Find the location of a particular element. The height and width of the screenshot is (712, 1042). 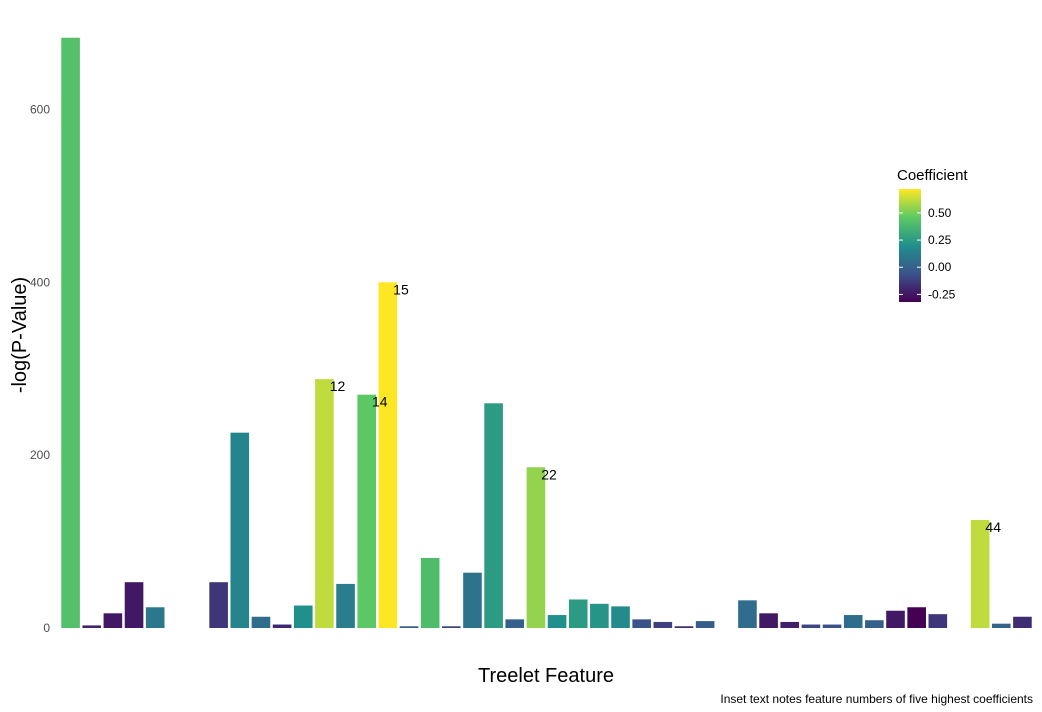

legend-ticks: 0.50 0.25 0.00 -0.25 is located at coordinates (927, 253).